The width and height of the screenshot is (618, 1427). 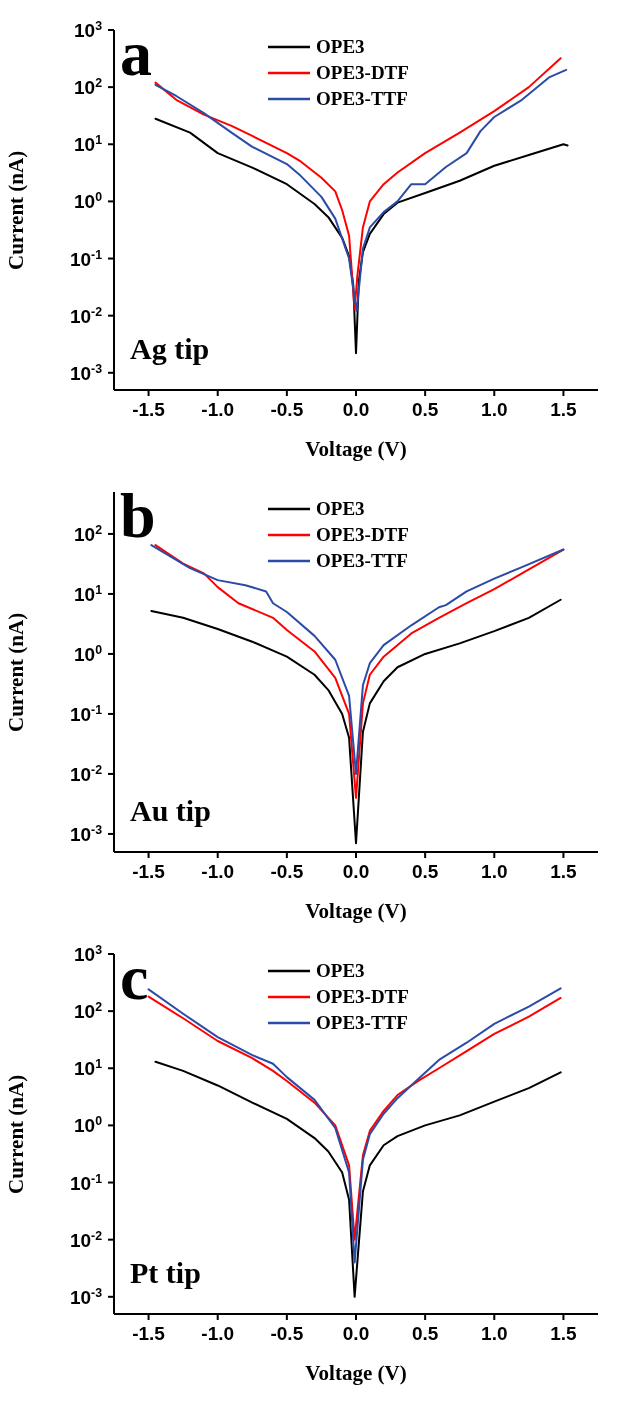 What do you see at coordinates (170, 348) in the screenshot?
I see `annotation: Ag tip` at bounding box center [170, 348].